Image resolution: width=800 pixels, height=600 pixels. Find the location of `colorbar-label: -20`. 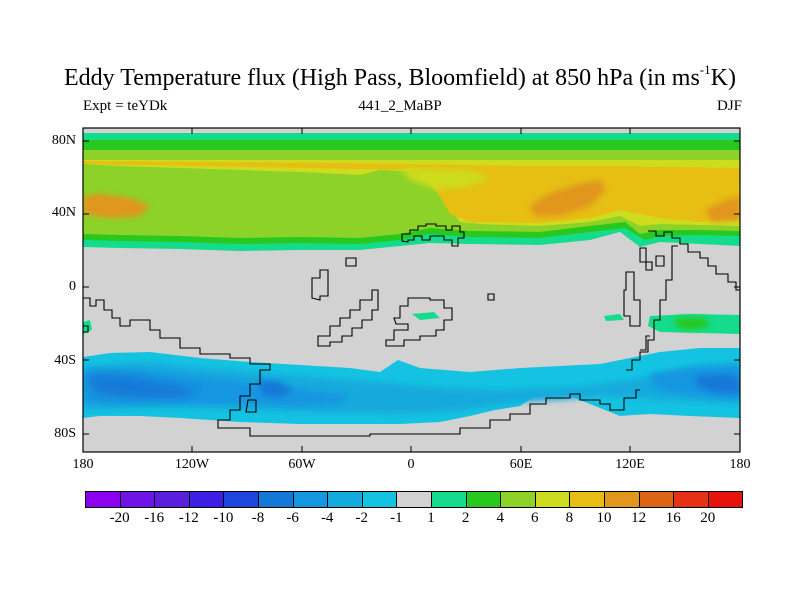

colorbar-label: -20 is located at coordinates (119, 518).